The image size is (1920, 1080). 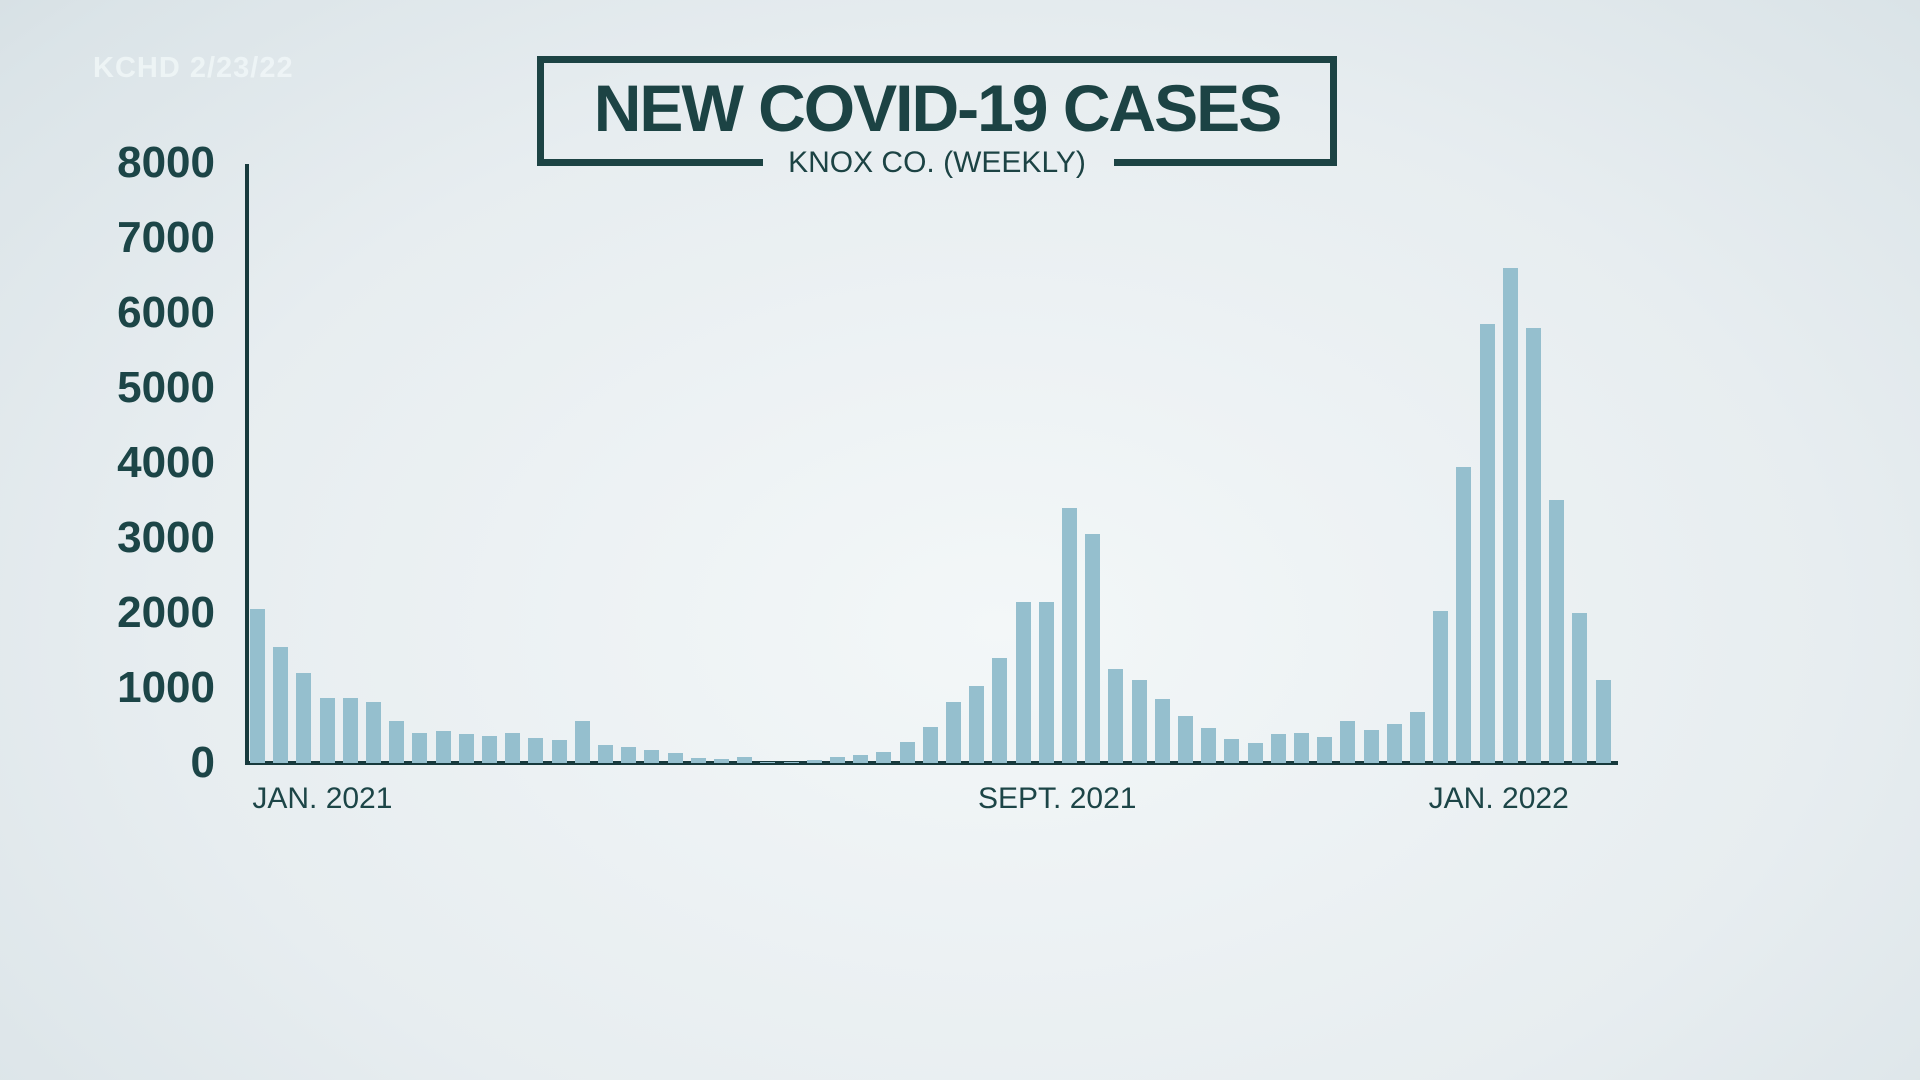 What do you see at coordinates (166, 312) in the screenshot?
I see `y-tick-label-6000: 6000` at bounding box center [166, 312].